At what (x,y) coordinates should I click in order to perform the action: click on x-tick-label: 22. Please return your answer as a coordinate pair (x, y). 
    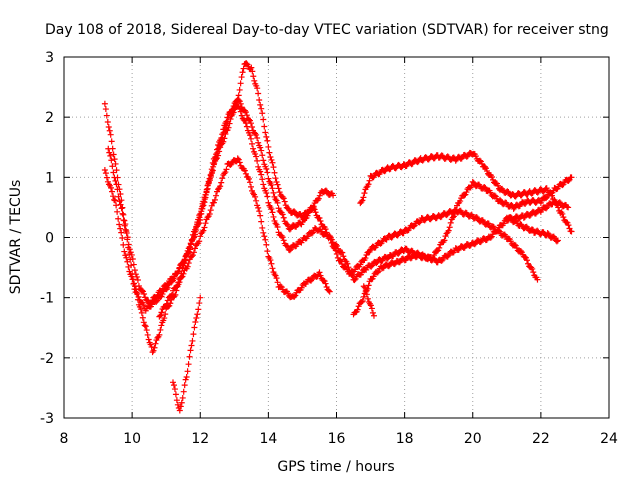
    Looking at the image, I should click on (541, 439).